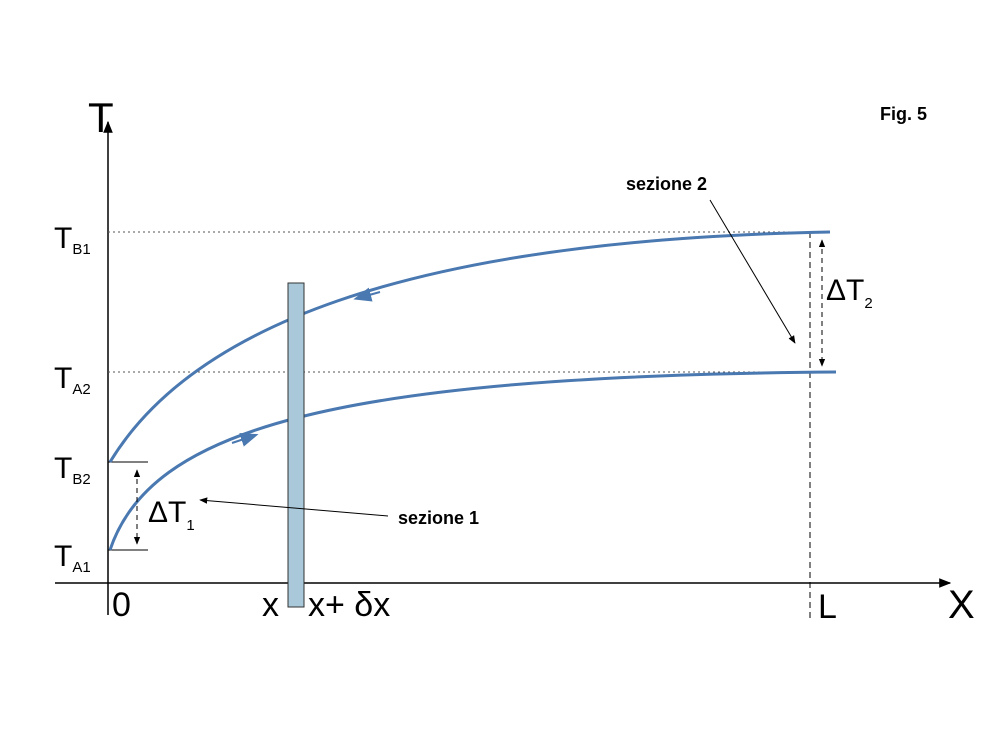  Describe the element at coordinates (961, 605) in the screenshot. I see `x-axis-label: X` at that location.